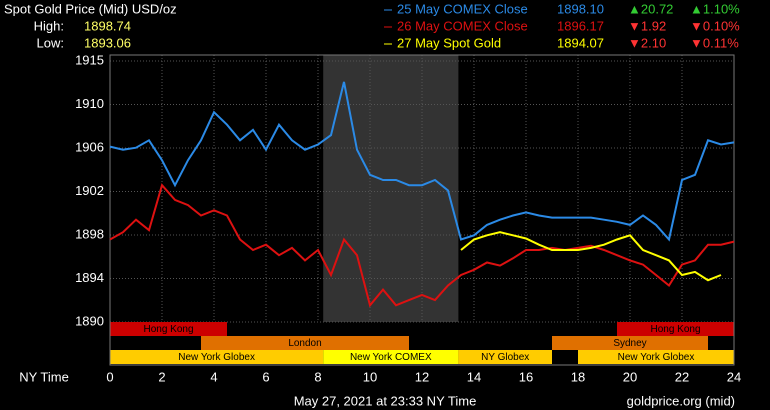 This screenshot has height=410, width=770. I want to click on x-tick-label: 24, so click(734, 376).